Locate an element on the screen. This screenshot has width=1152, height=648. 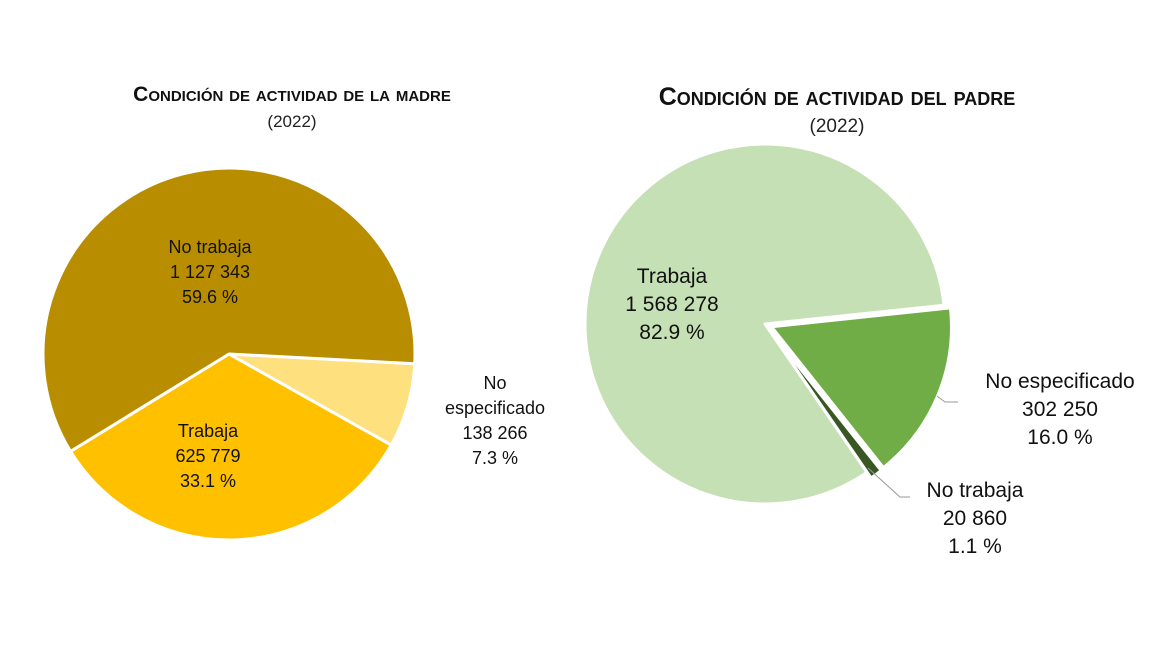
pie-slice-madre-trabaja is located at coordinates (231, 447).